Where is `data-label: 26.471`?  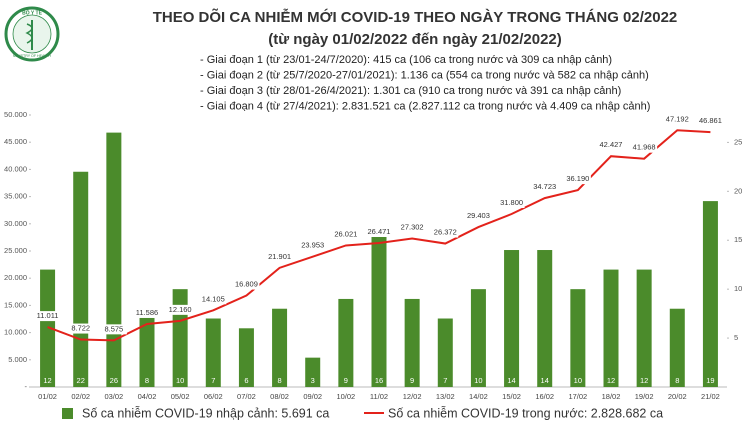 data-label: 26.471 is located at coordinates (379, 231).